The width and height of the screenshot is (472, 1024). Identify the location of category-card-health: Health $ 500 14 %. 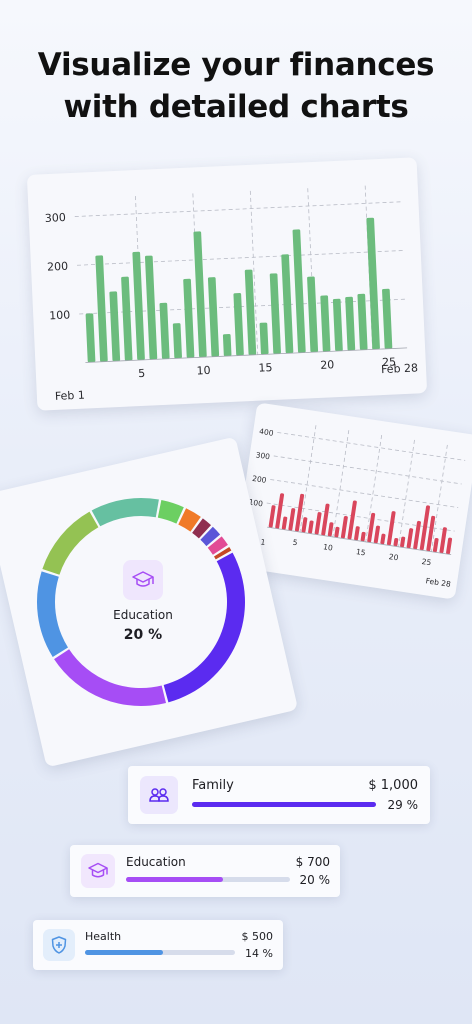
(158, 945).